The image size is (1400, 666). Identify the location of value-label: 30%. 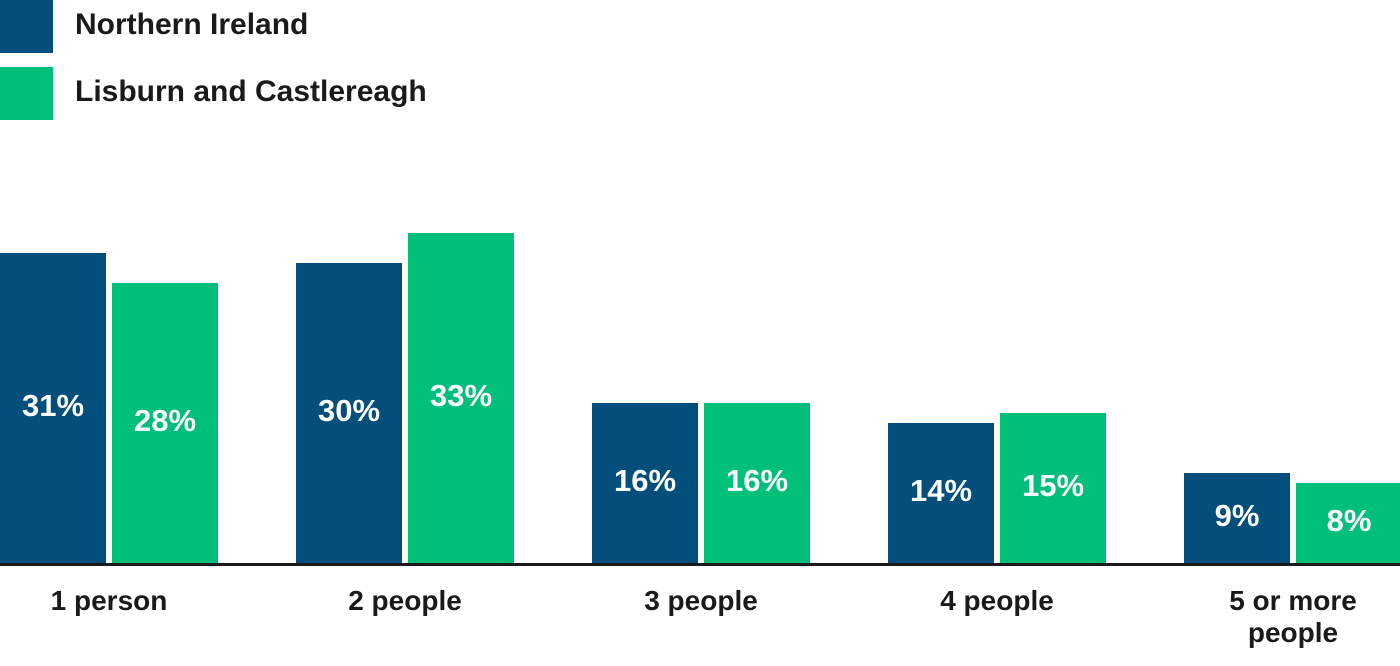
(349, 410).